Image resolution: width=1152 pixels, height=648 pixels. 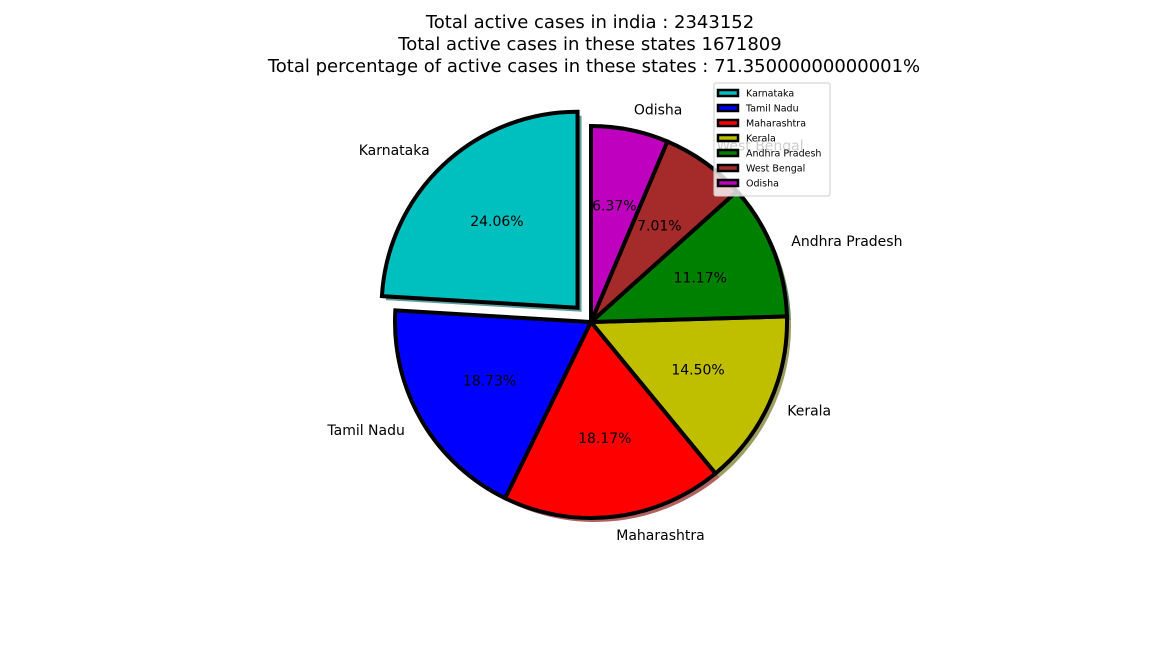 I want to click on slice-percent-odisha: 6.37%, so click(x=614, y=207).